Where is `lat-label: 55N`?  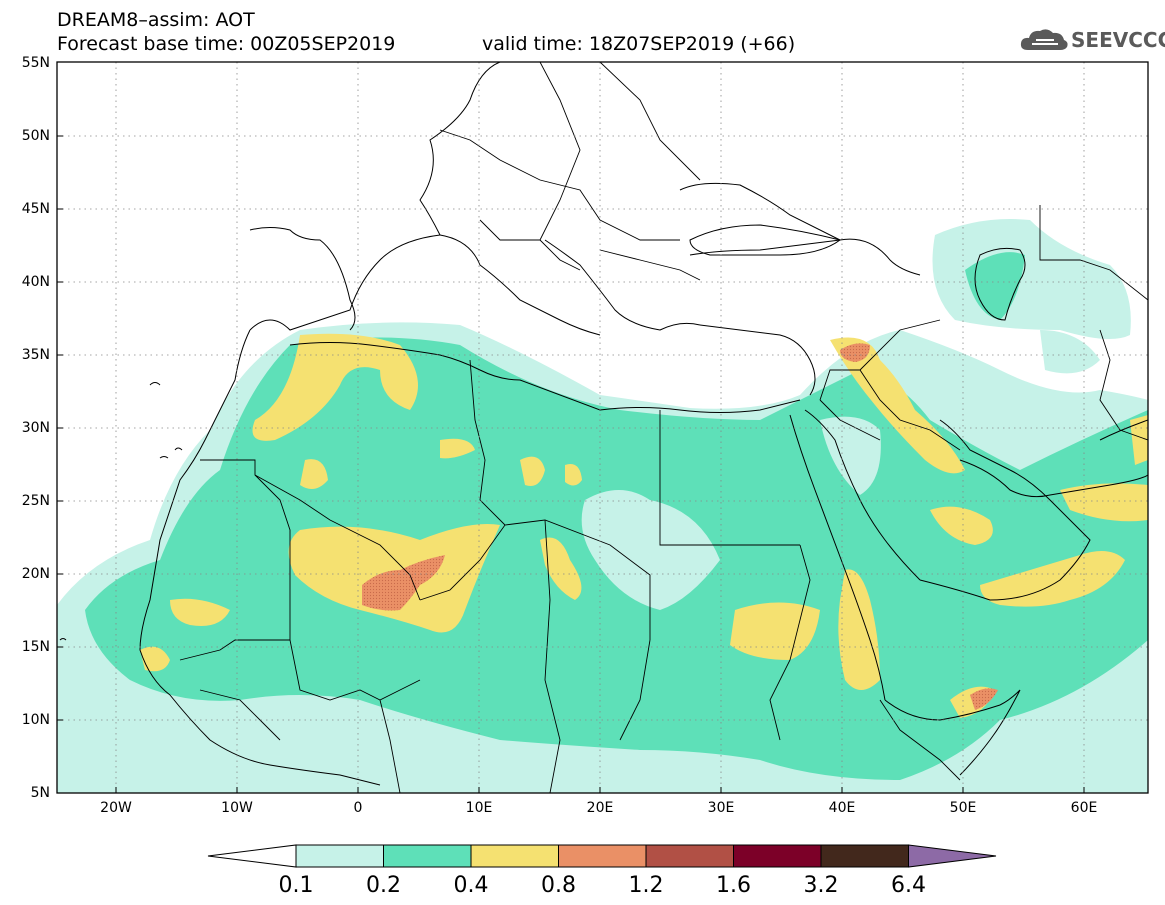 lat-label: 55N is located at coordinates (35, 63).